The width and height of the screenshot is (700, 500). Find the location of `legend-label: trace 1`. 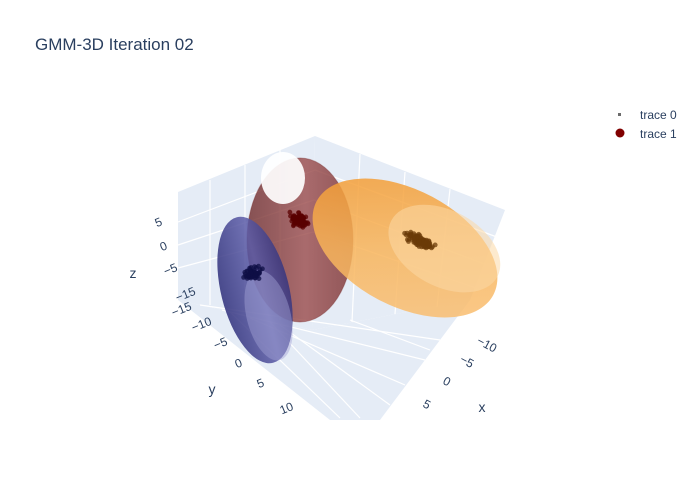

legend-label: trace 1 is located at coordinates (658, 134).